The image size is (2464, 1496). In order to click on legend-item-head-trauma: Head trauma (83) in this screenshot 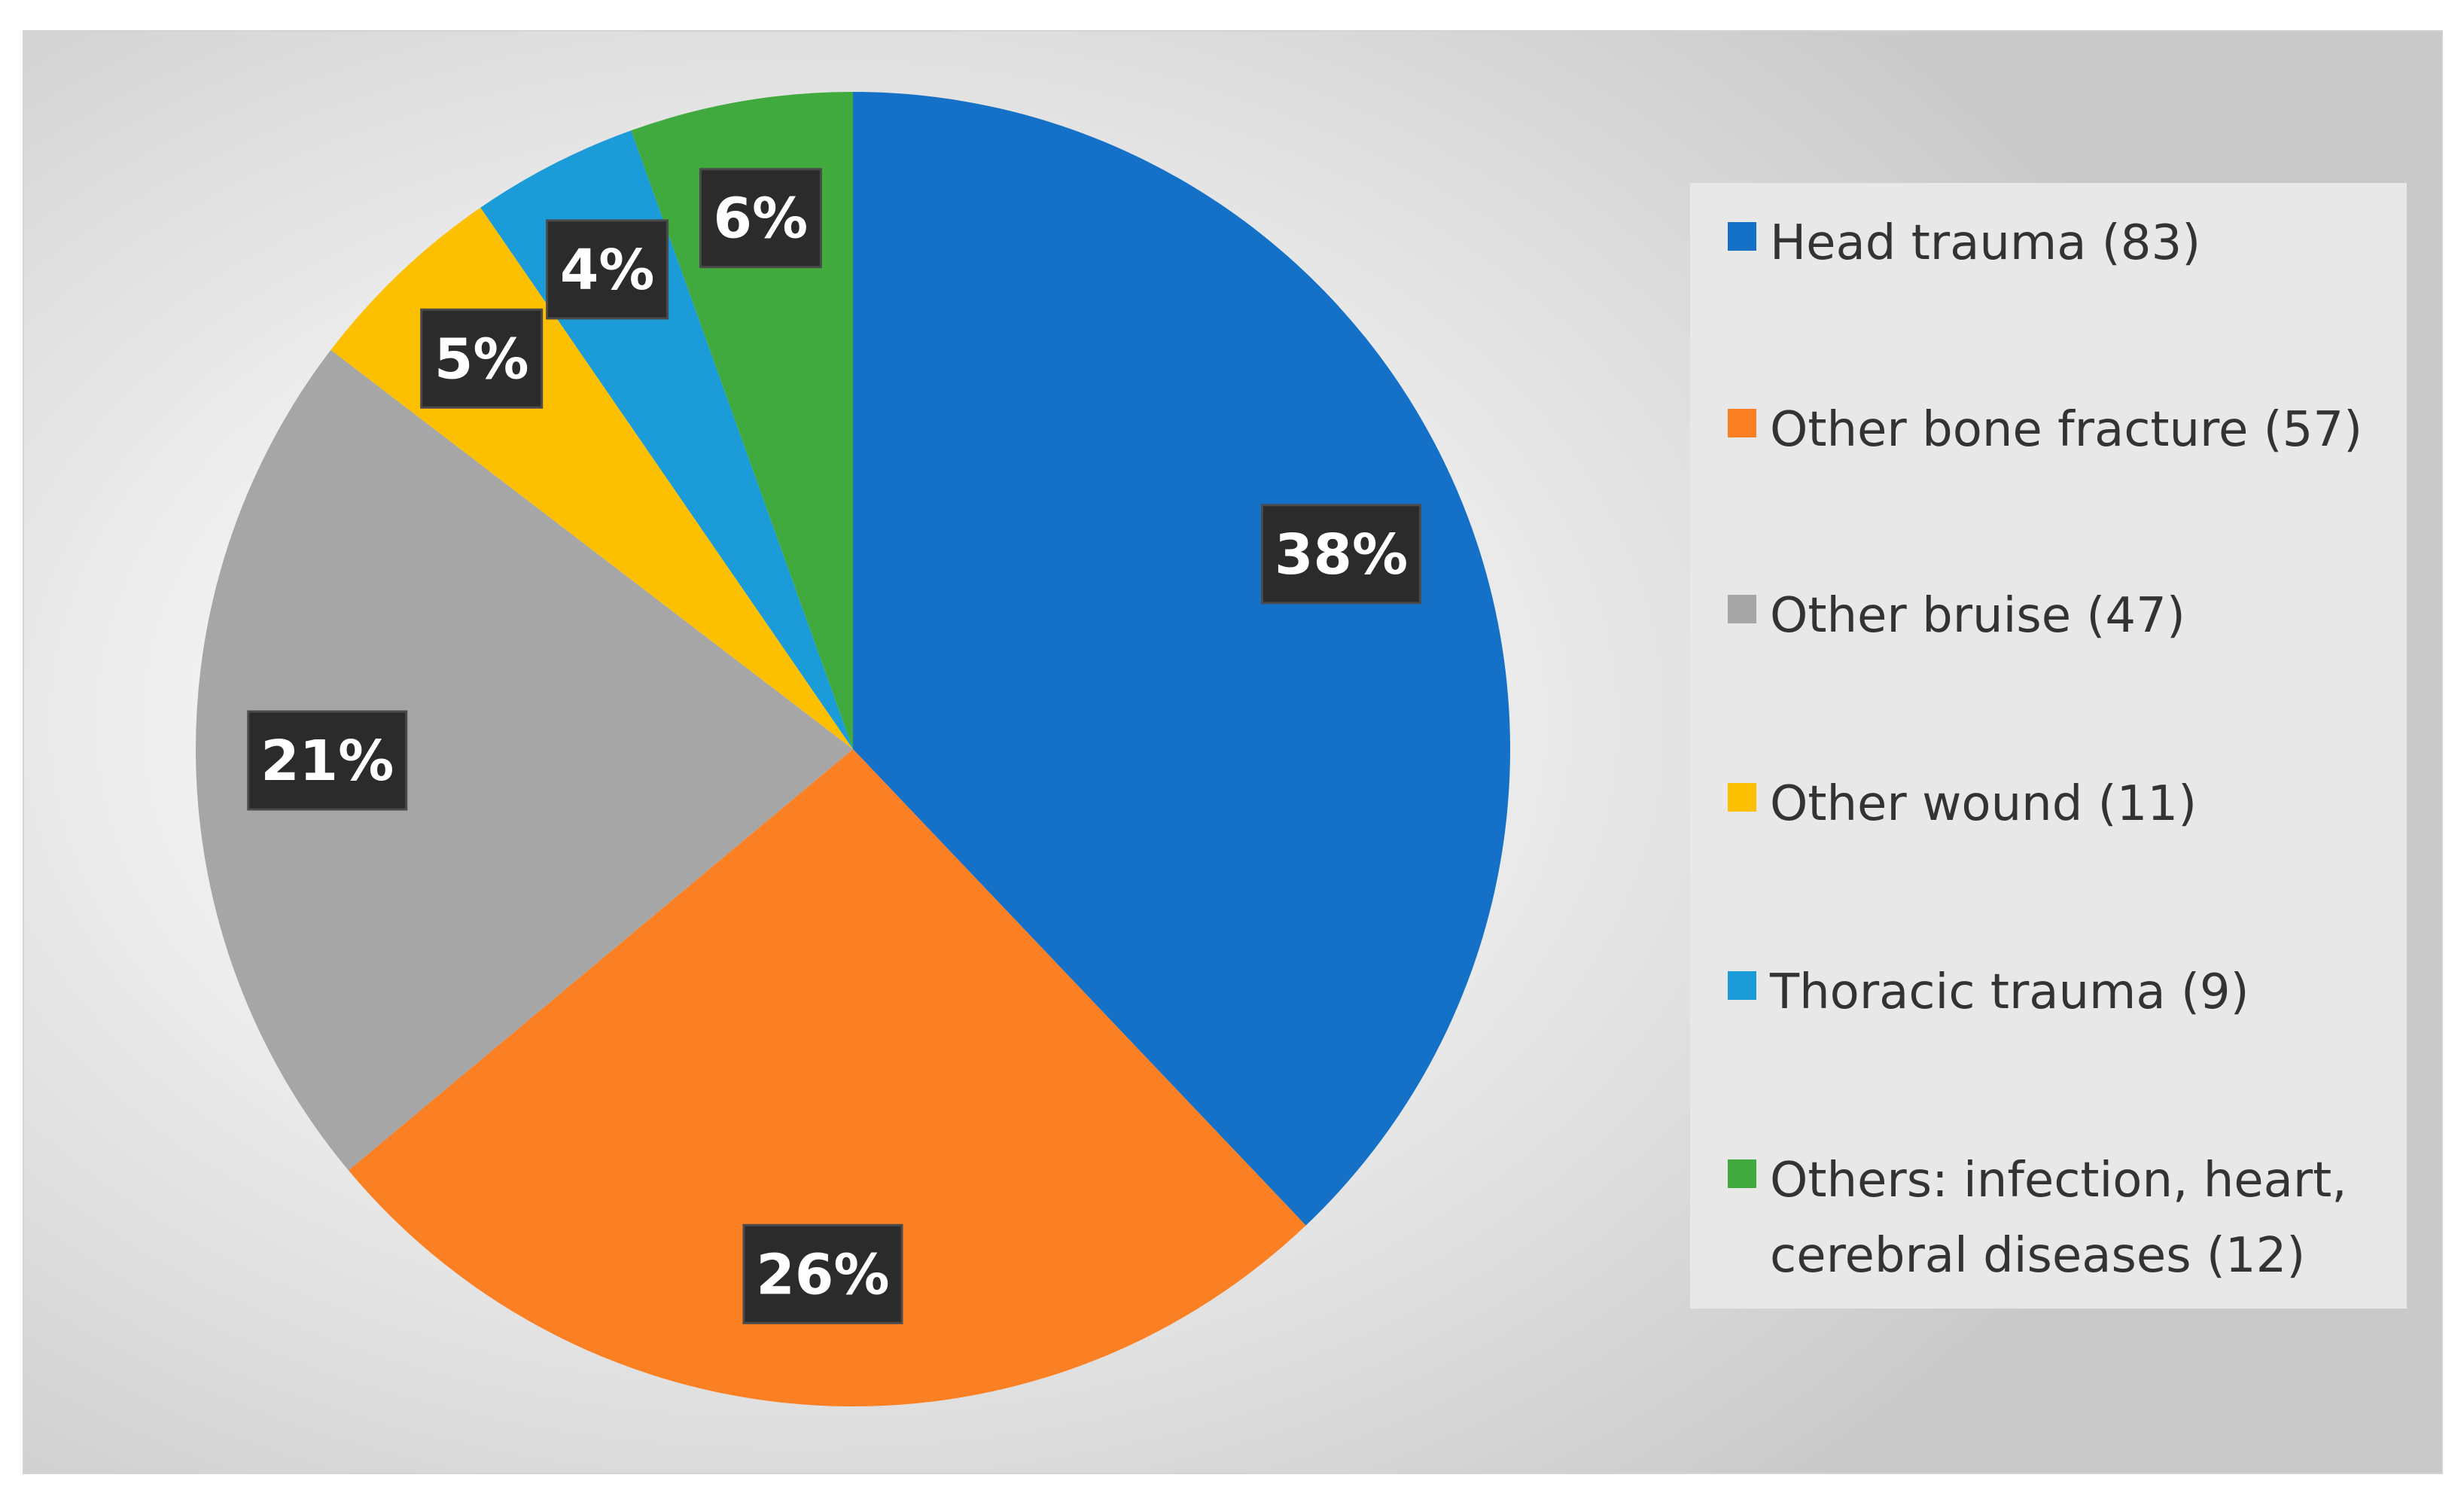, I will do `click(2057, 243)`.